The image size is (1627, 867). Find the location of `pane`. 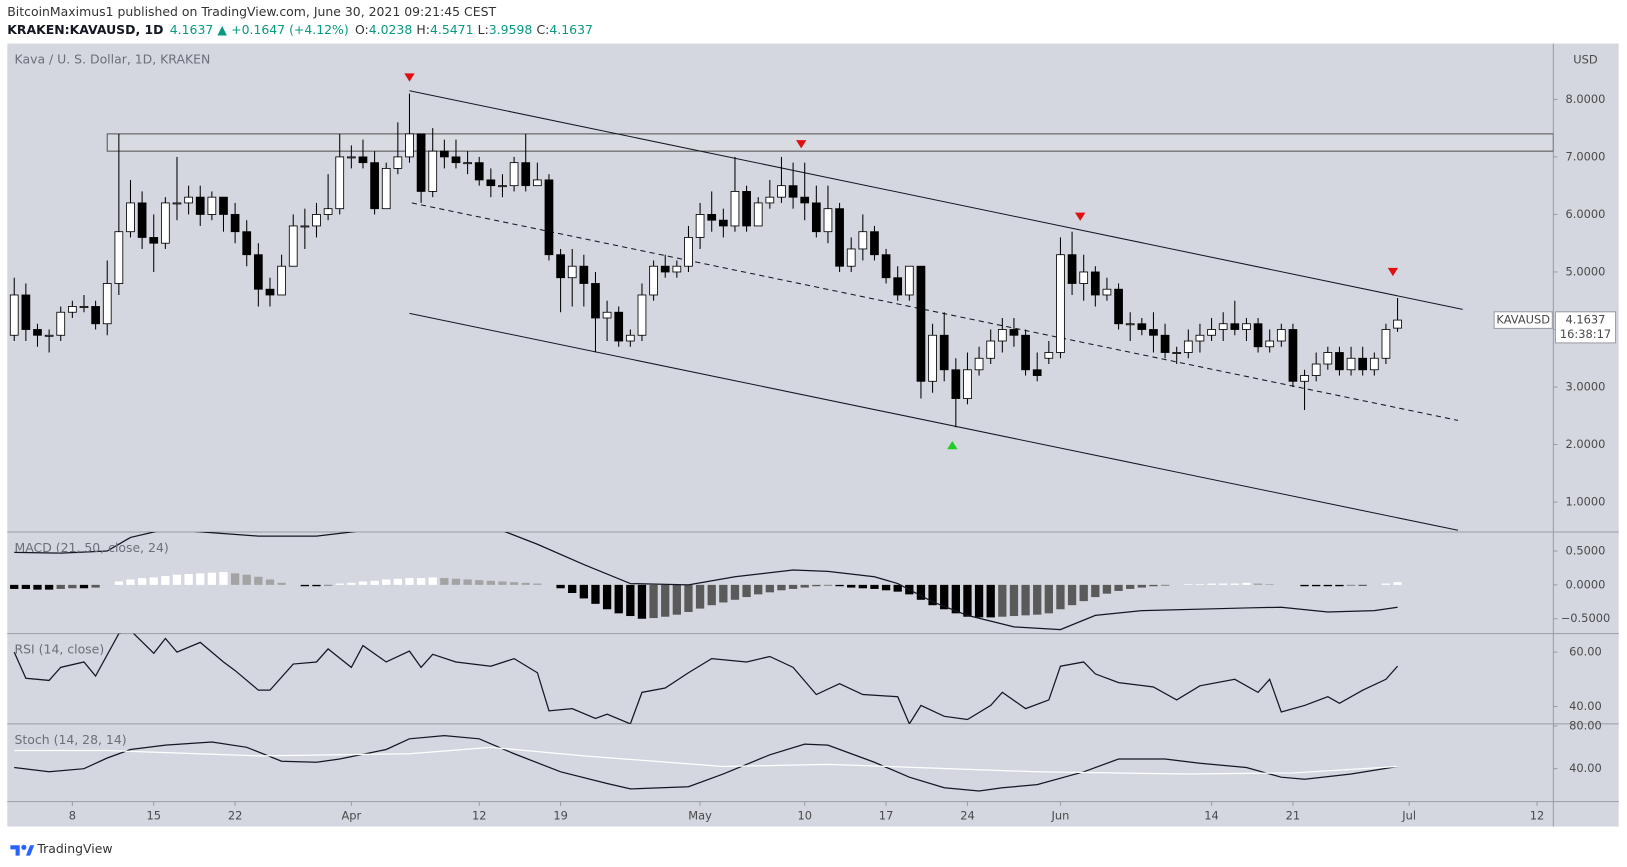

pane is located at coordinates (706, 678).